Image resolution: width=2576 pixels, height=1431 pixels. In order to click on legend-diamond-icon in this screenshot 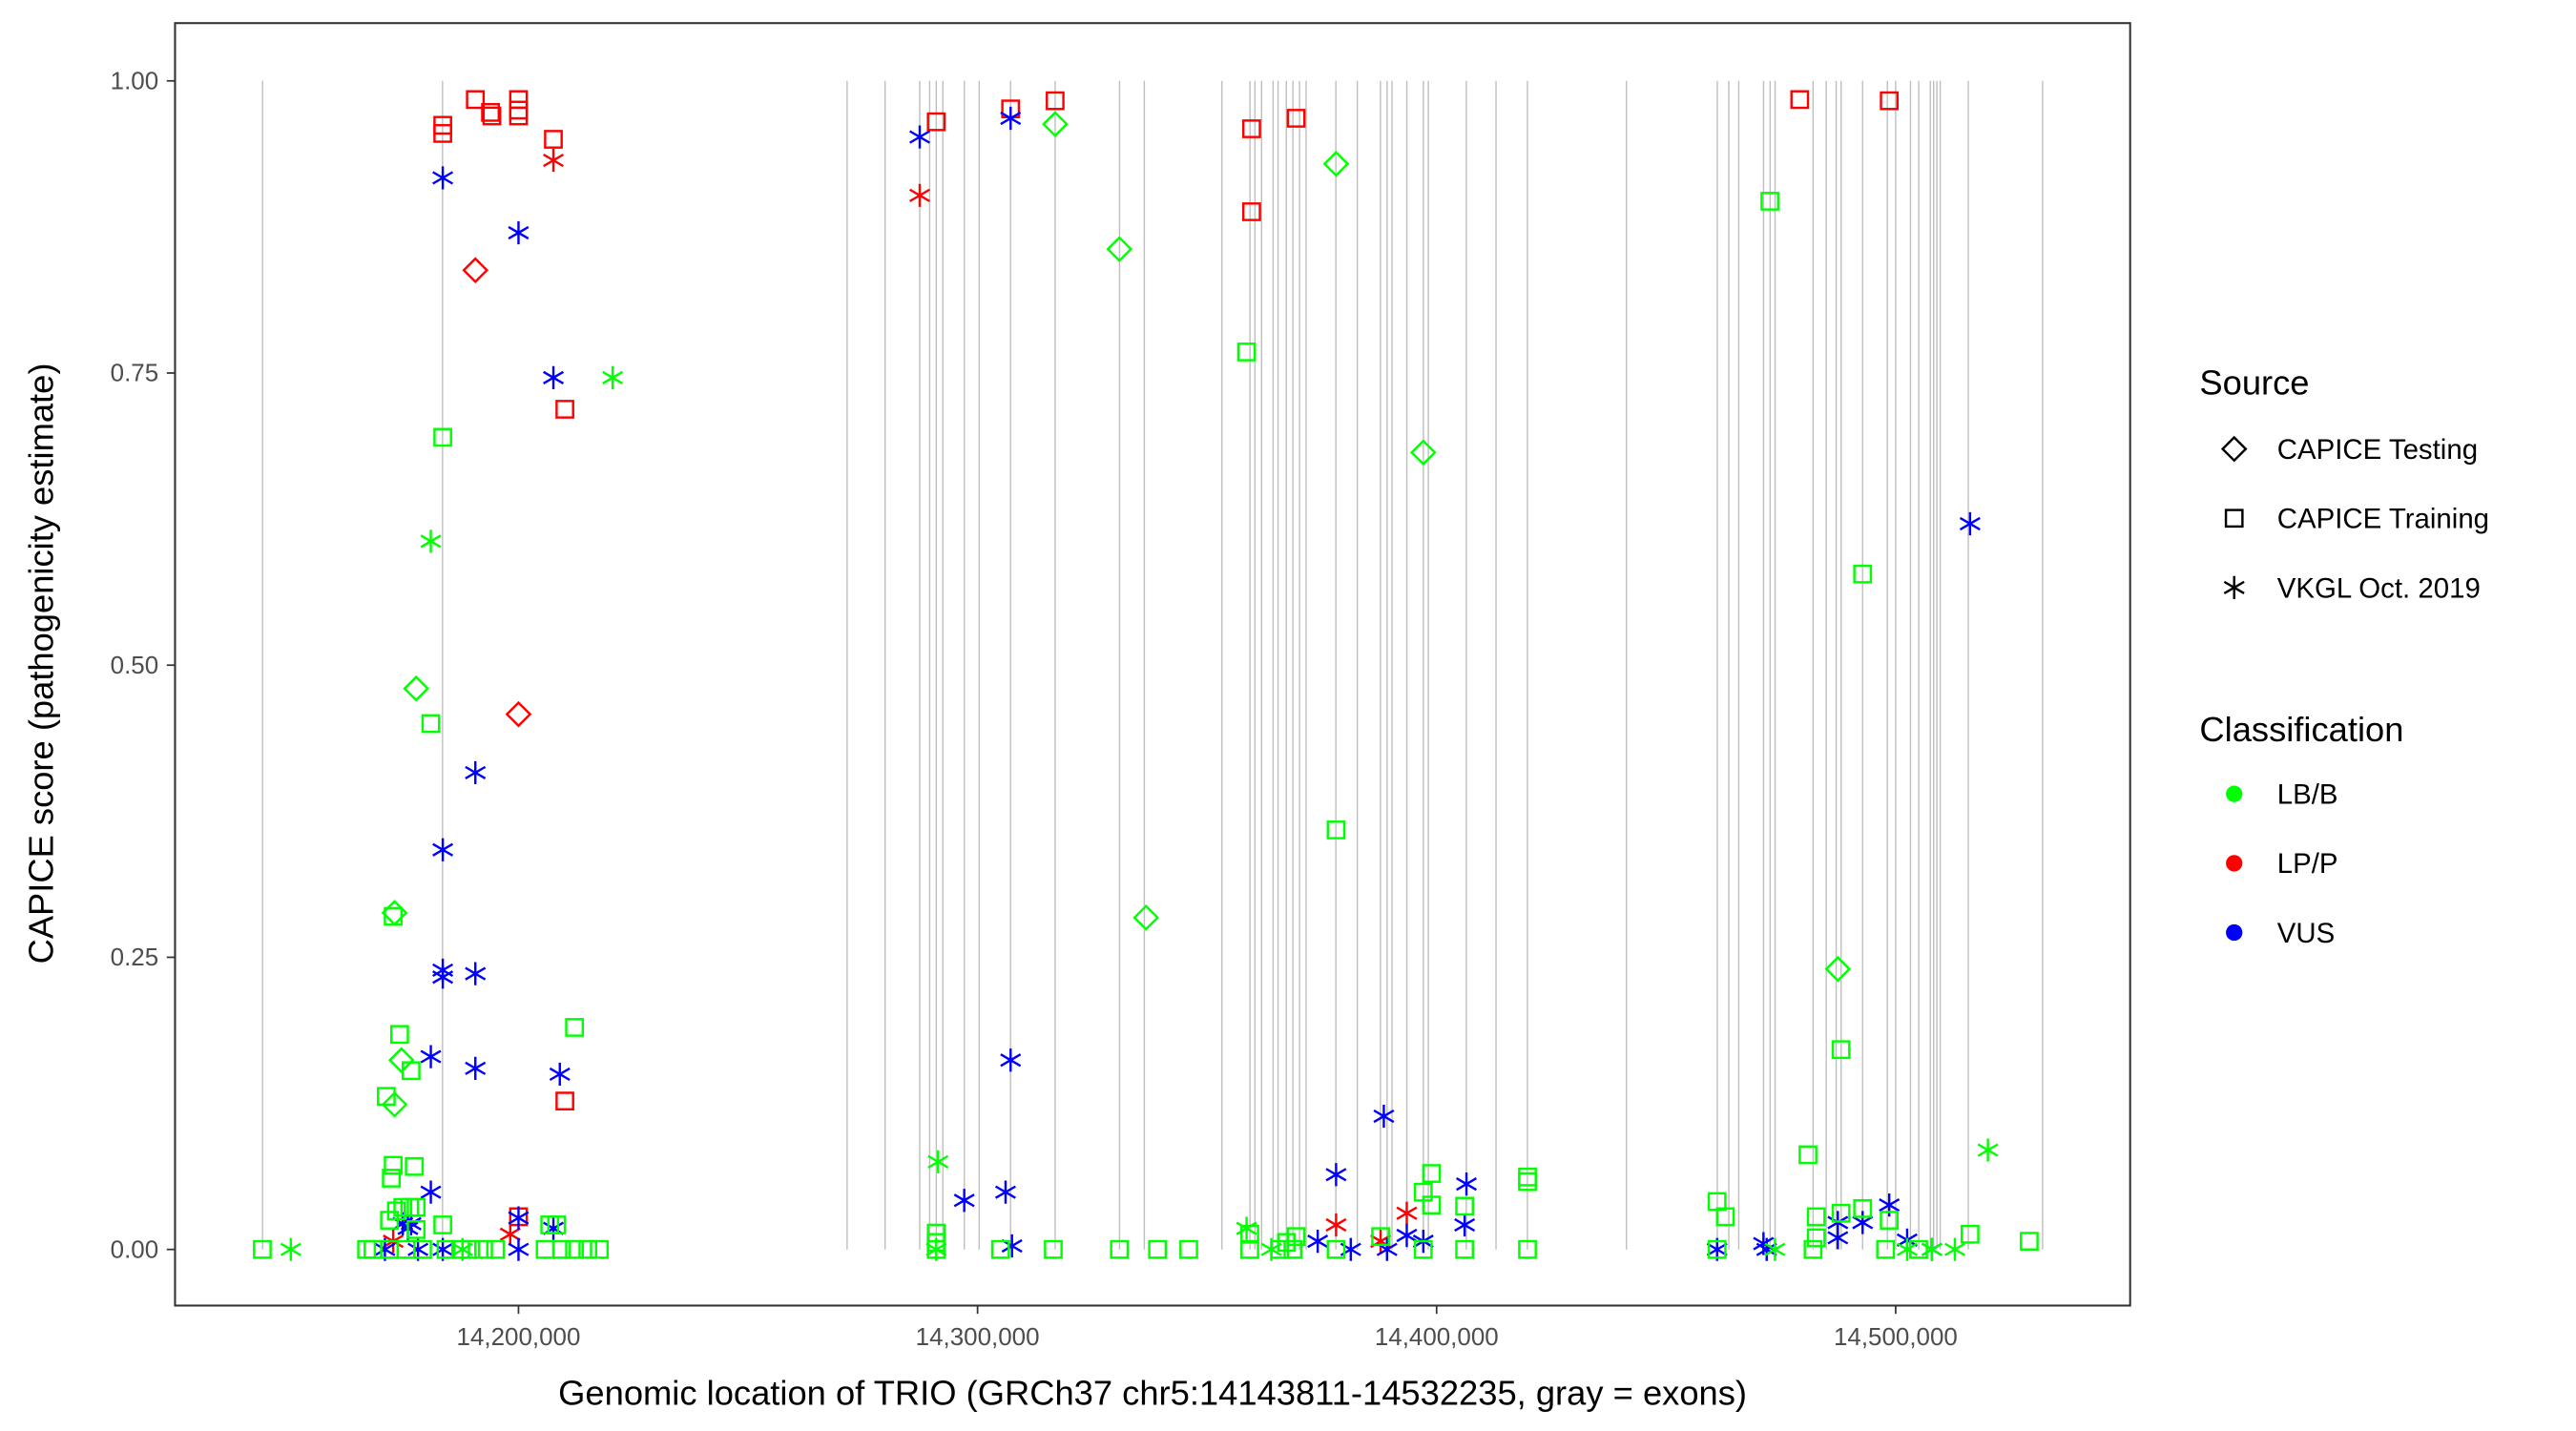, I will do `click(2234, 449)`.